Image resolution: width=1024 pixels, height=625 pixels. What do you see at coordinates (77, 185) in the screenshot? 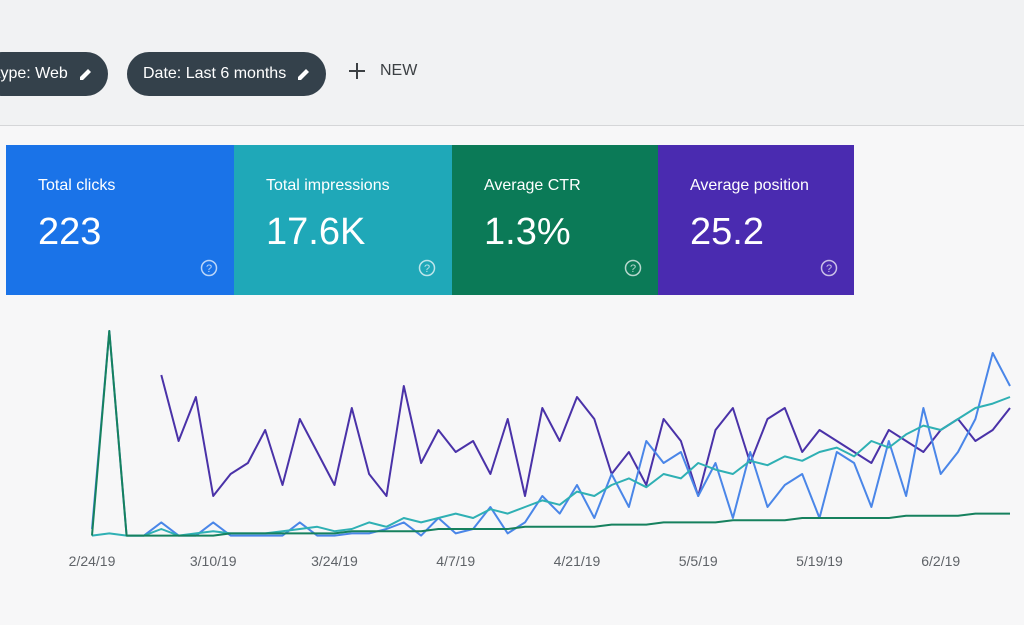
I see `metric-label: Total clicks` at bounding box center [77, 185].